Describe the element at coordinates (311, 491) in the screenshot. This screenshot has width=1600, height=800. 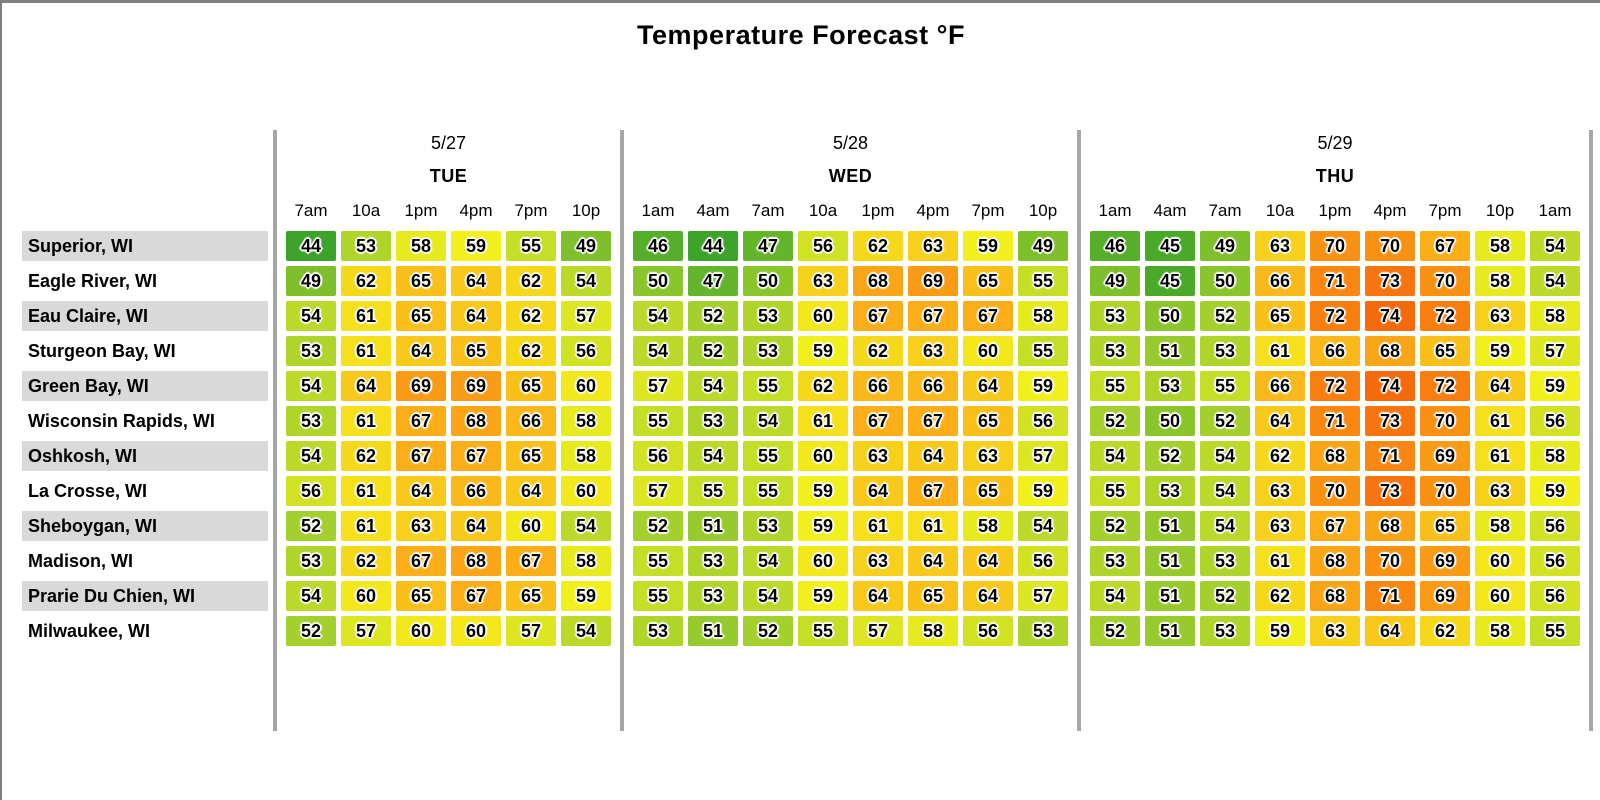
I see `temp-cell: 56` at that location.